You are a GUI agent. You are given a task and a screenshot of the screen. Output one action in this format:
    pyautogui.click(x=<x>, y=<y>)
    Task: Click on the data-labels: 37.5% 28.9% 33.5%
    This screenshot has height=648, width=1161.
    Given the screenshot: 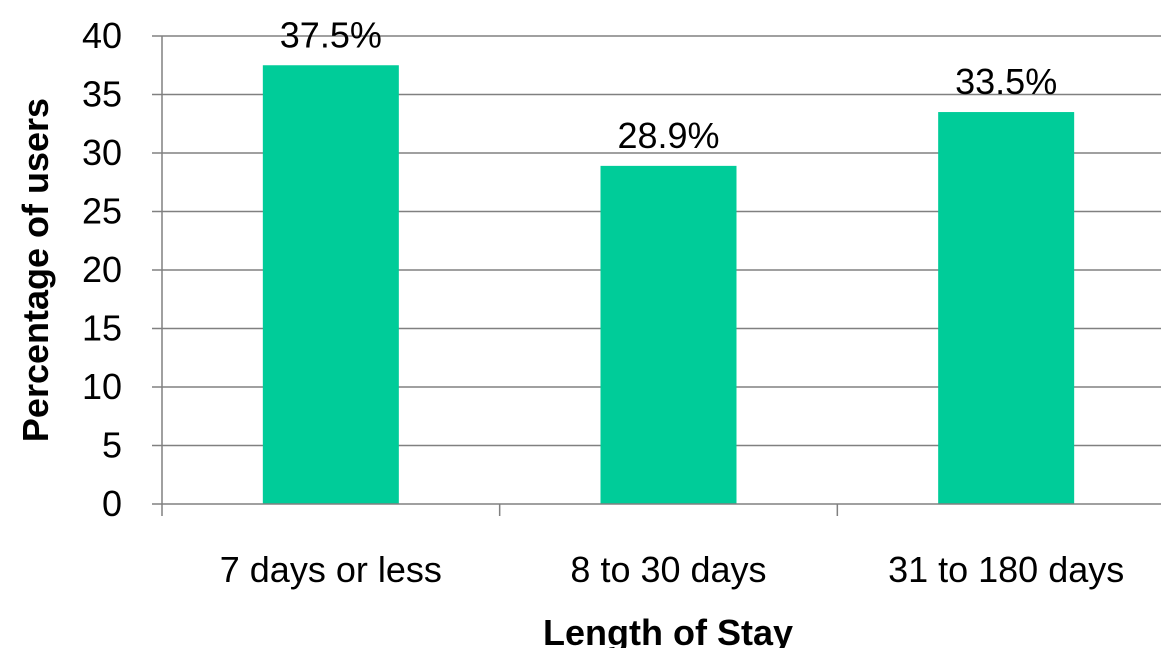 What is the action you would take?
    pyautogui.click(x=668, y=85)
    